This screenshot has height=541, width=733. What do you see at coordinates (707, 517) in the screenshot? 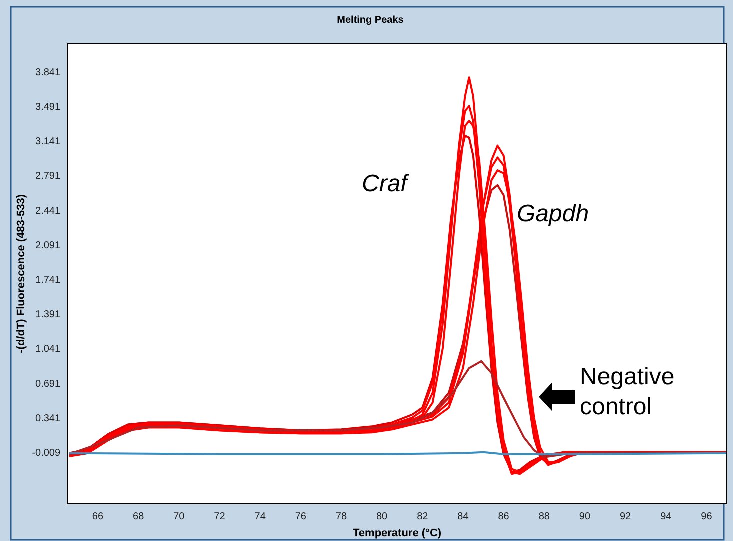
I see `x-tick-label: 96` at bounding box center [707, 517].